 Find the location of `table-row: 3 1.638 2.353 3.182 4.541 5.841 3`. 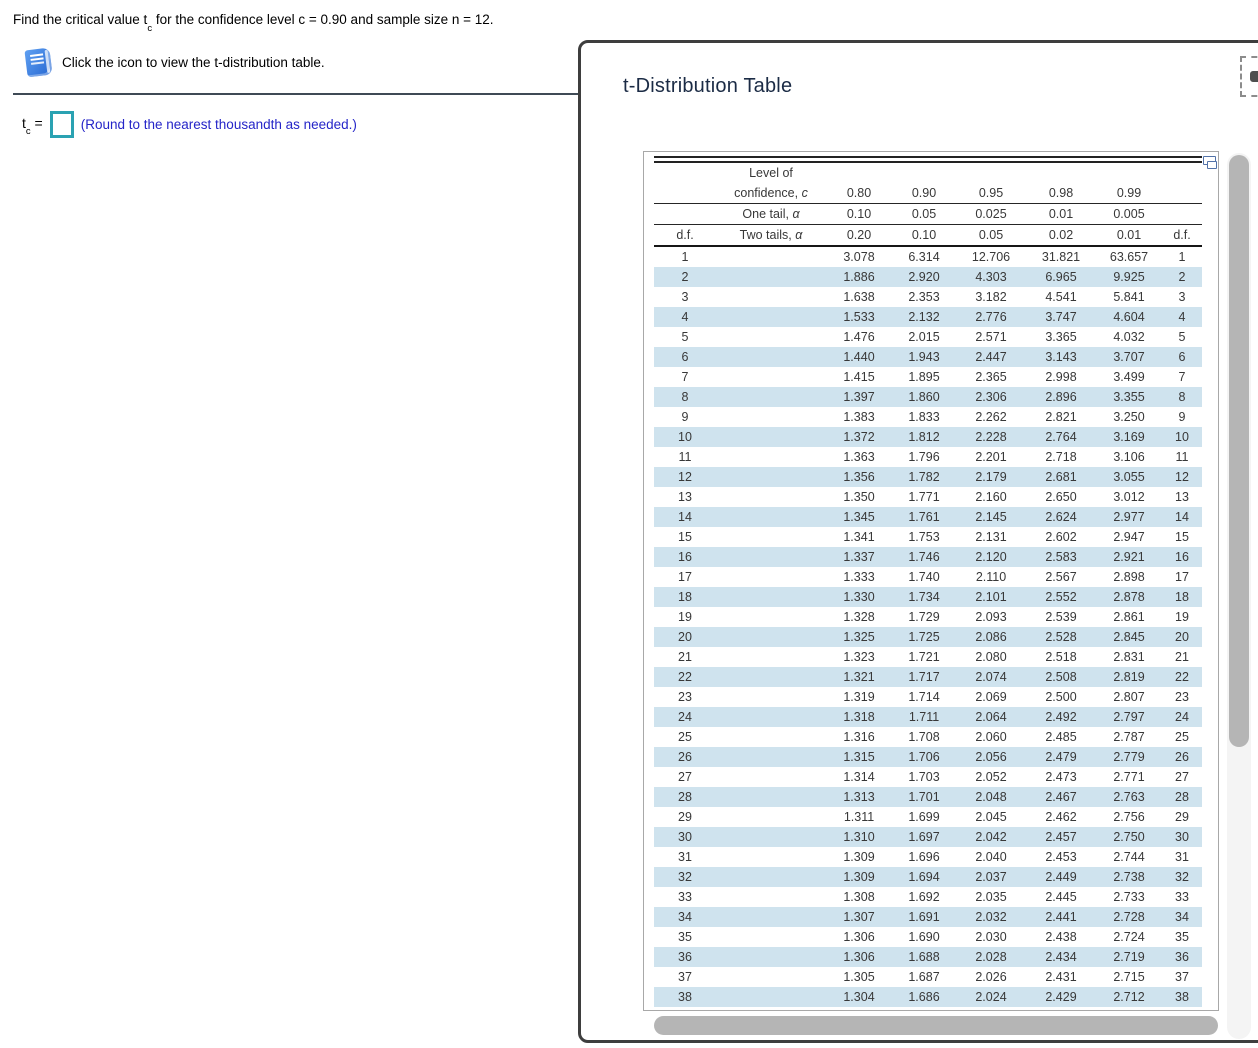

table-row: 3 1.638 2.353 3.182 4.541 5.841 3 is located at coordinates (928, 297).